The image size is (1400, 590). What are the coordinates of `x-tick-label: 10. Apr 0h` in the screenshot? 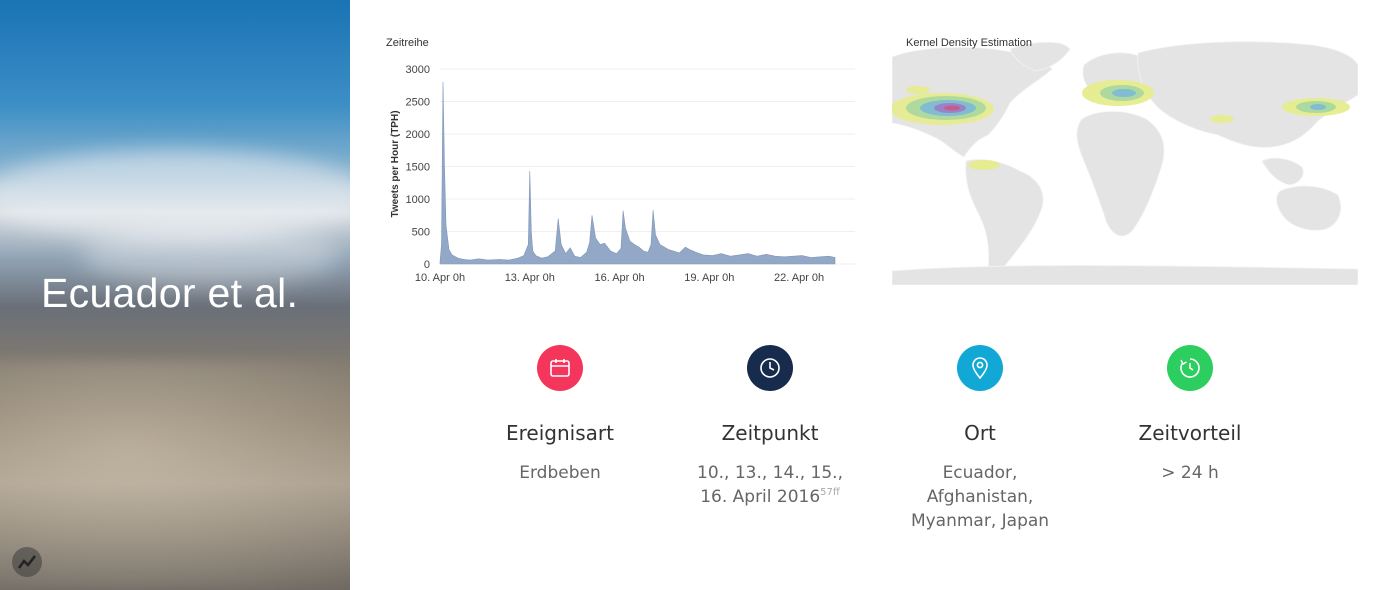 It's located at (440, 278).